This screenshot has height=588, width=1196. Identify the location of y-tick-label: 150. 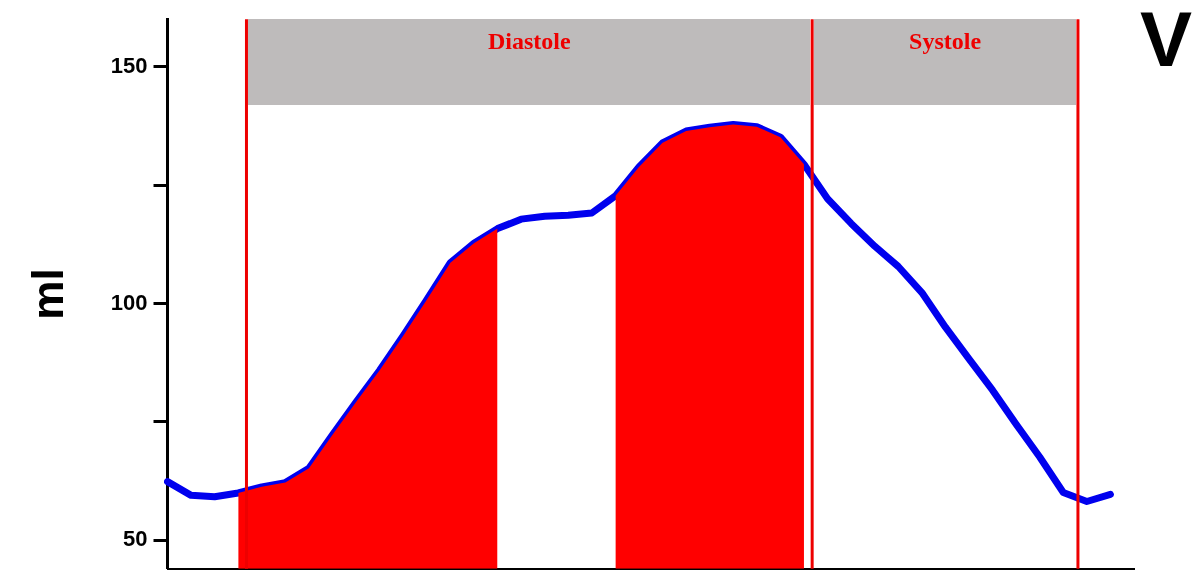
(129, 65).